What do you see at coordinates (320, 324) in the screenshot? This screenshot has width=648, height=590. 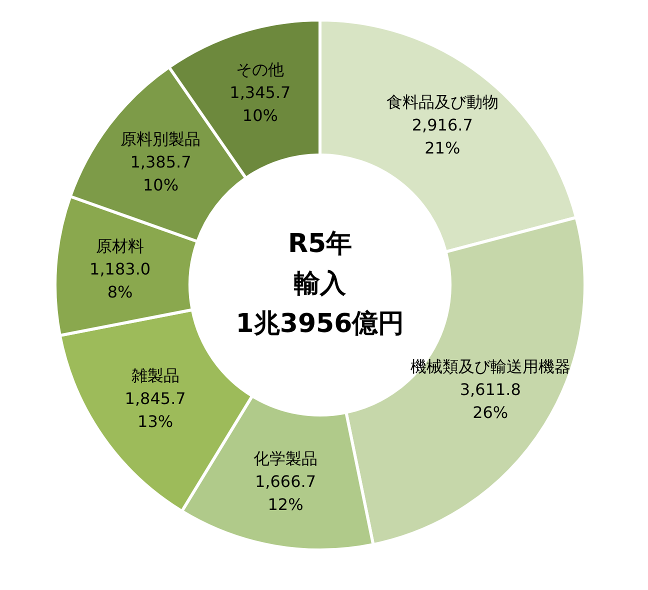 I see `text: 1兆3956億円` at bounding box center [320, 324].